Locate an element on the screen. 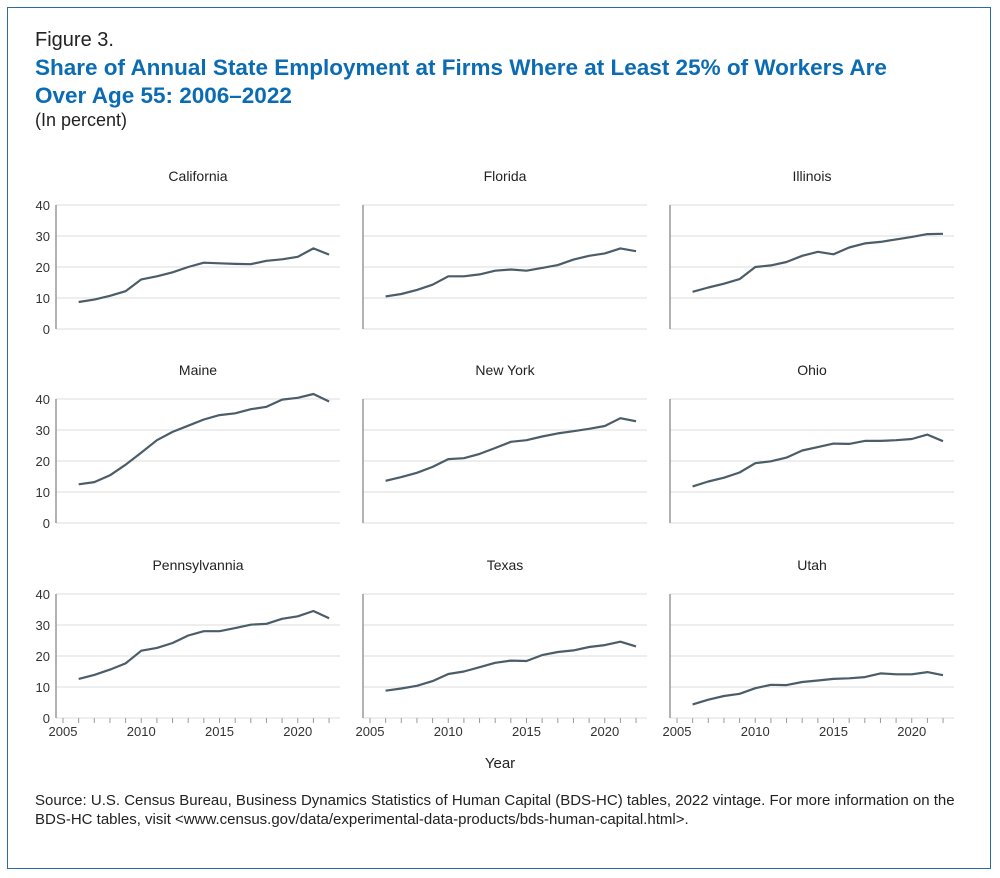 The width and height of the screenshot is (1000, 878). panel-title: Maine is located at coordinates (198, 370).